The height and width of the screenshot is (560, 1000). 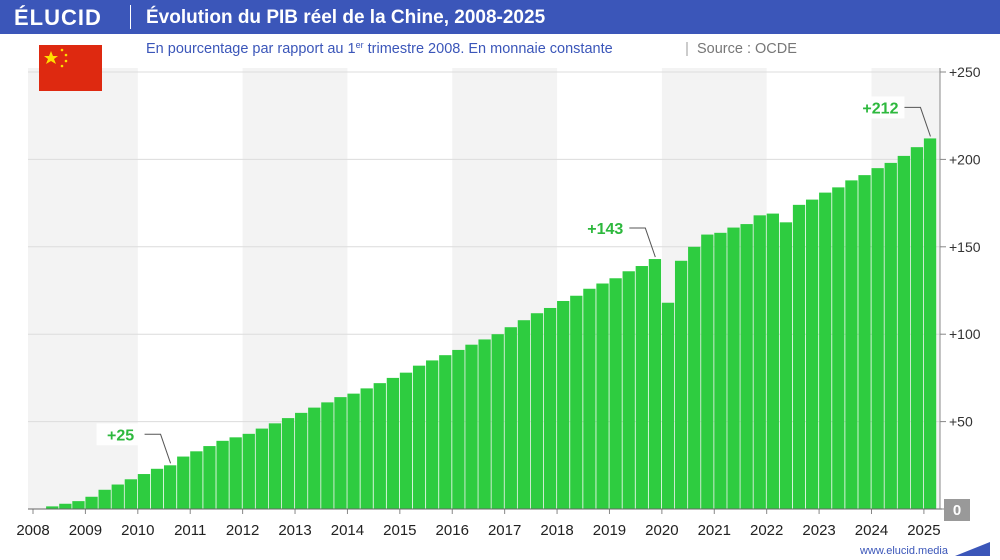 I want to click on value-label: +143, so click(x=605, y=229).